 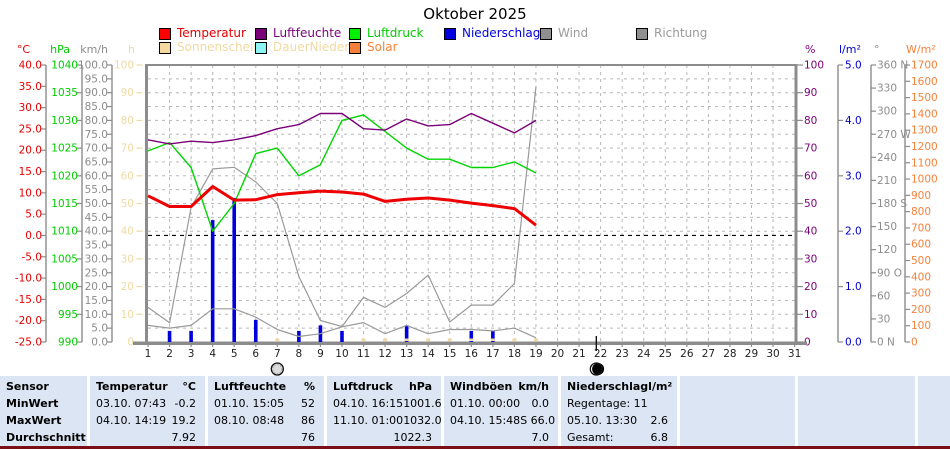 What do you see at coordinates (472, 354) in the screenshot?
I see `day-label: 16` at bounding box center [472, 354].